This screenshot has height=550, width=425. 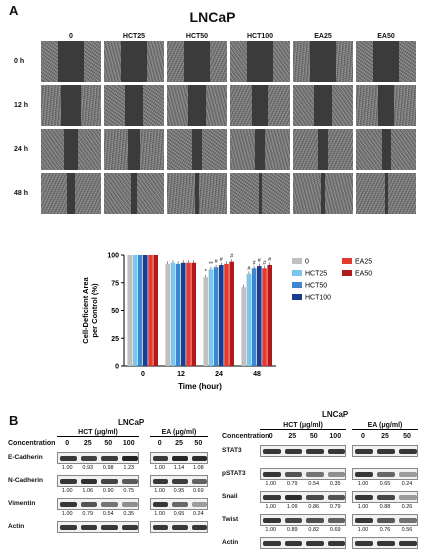 What do you see at coordinates (108, 468) in the screenshot?
I see `band-quant-hct: 0.98` at bounding box center [108, 468].